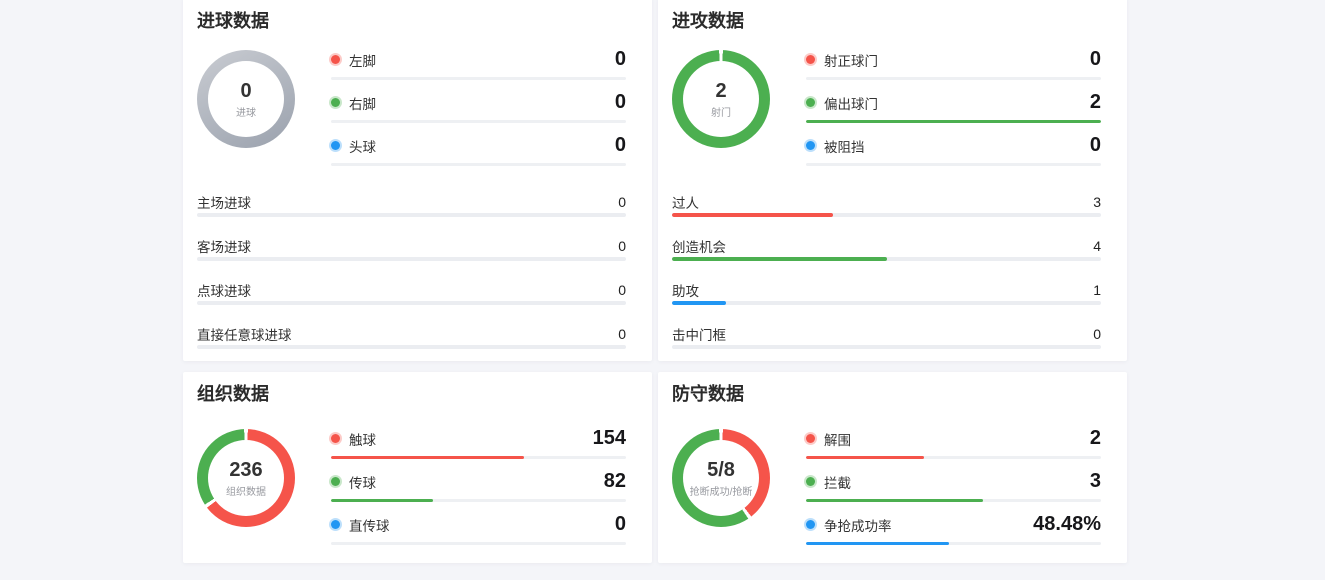 This screenshot has width=1325, height=580. I want to click on chart-row: 236 组织数据 触球 154 传球 82 直传球 0, so click(411, 489).